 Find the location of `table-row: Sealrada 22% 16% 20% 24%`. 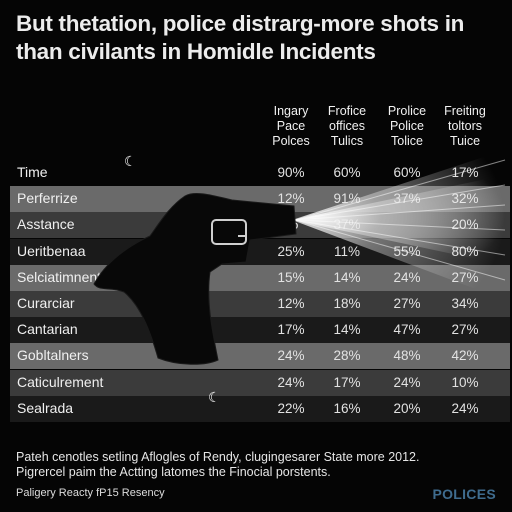

table-row: Sealrada 22% 16% 20% 24% is located at coordinates (260, 408).